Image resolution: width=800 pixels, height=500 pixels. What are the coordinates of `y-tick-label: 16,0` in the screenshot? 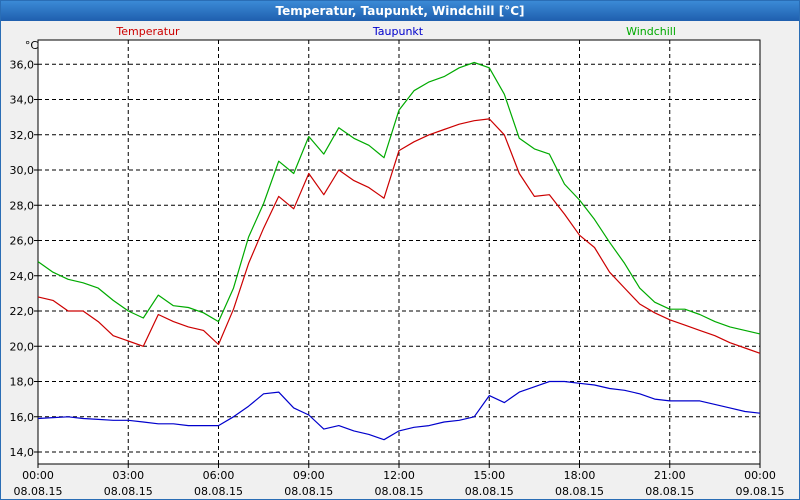 It's located at (22, 417).